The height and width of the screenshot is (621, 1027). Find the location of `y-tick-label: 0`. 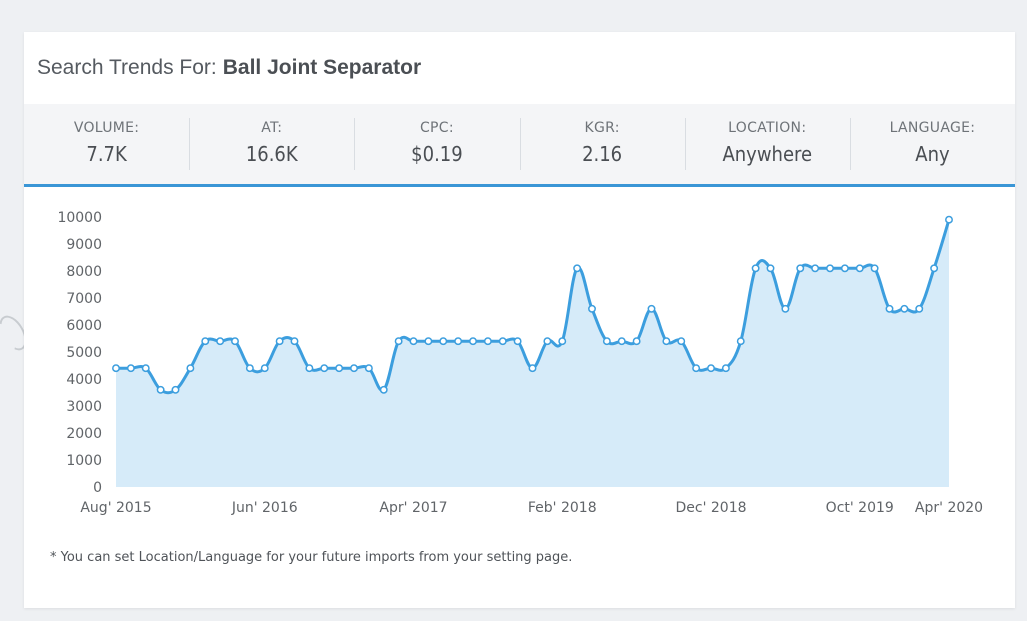

y-tick-label: 0 is located at coordinates (97, 488).